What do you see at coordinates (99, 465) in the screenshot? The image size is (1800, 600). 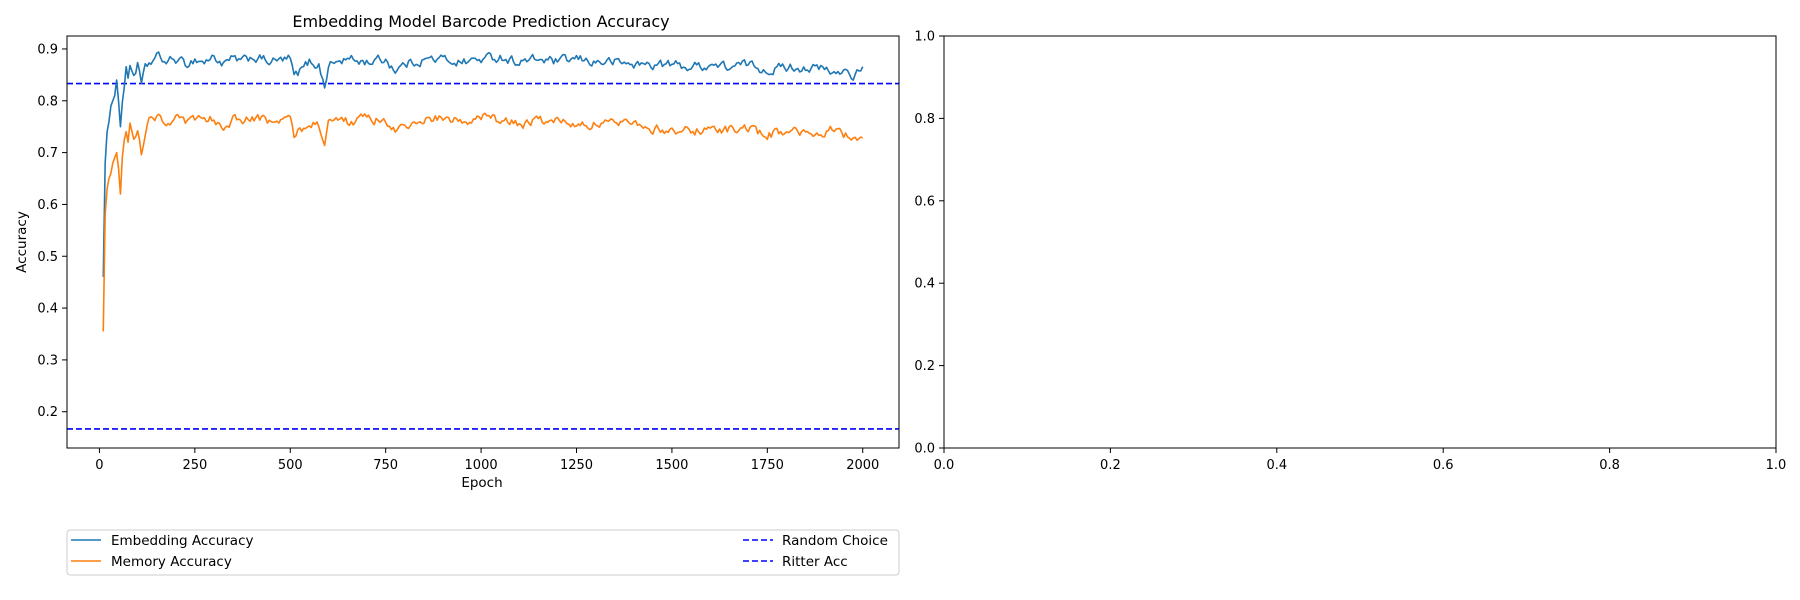 I see `x-tick-label: 0` at bounding box center [99, 465].